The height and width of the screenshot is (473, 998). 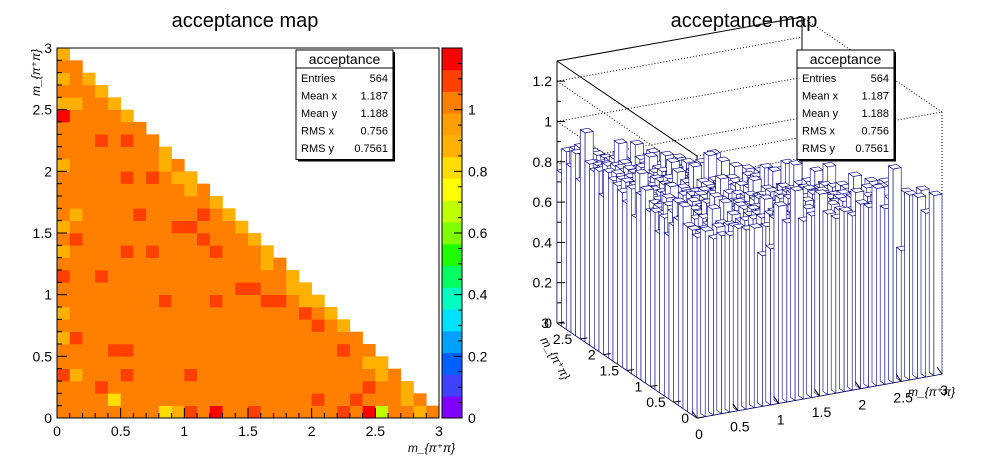 What do you see at coordinates (656, 402) in the screenshot?
I see `lego-y-tick-label: 0.5` at bounding box center [656, 402].